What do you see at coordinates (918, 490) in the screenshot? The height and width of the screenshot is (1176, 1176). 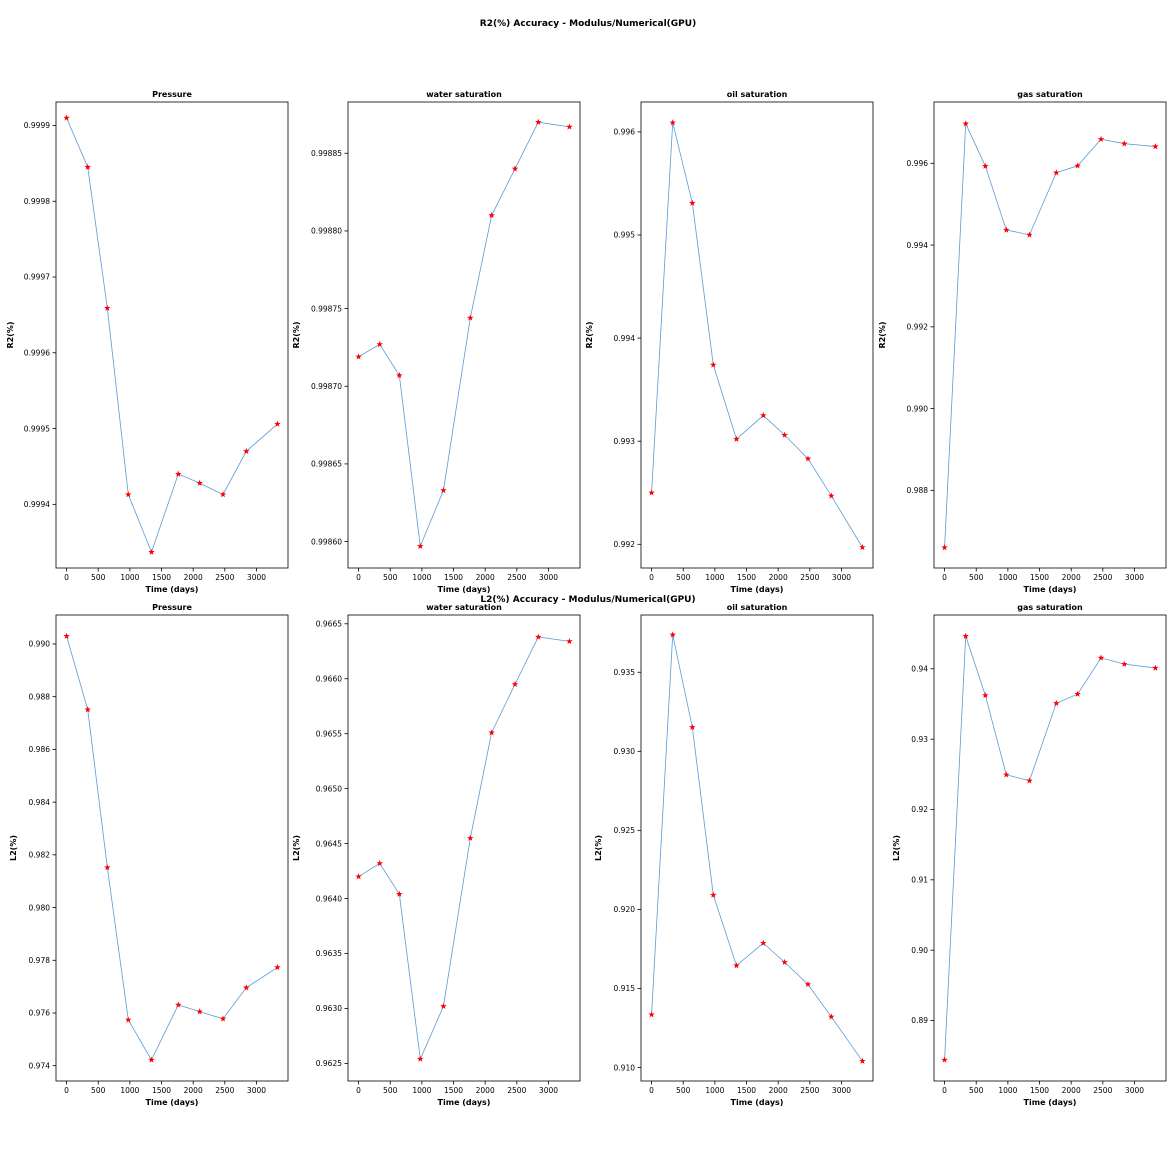 I see `y-tick-label: 0.988` at bounding box center [918, 490].